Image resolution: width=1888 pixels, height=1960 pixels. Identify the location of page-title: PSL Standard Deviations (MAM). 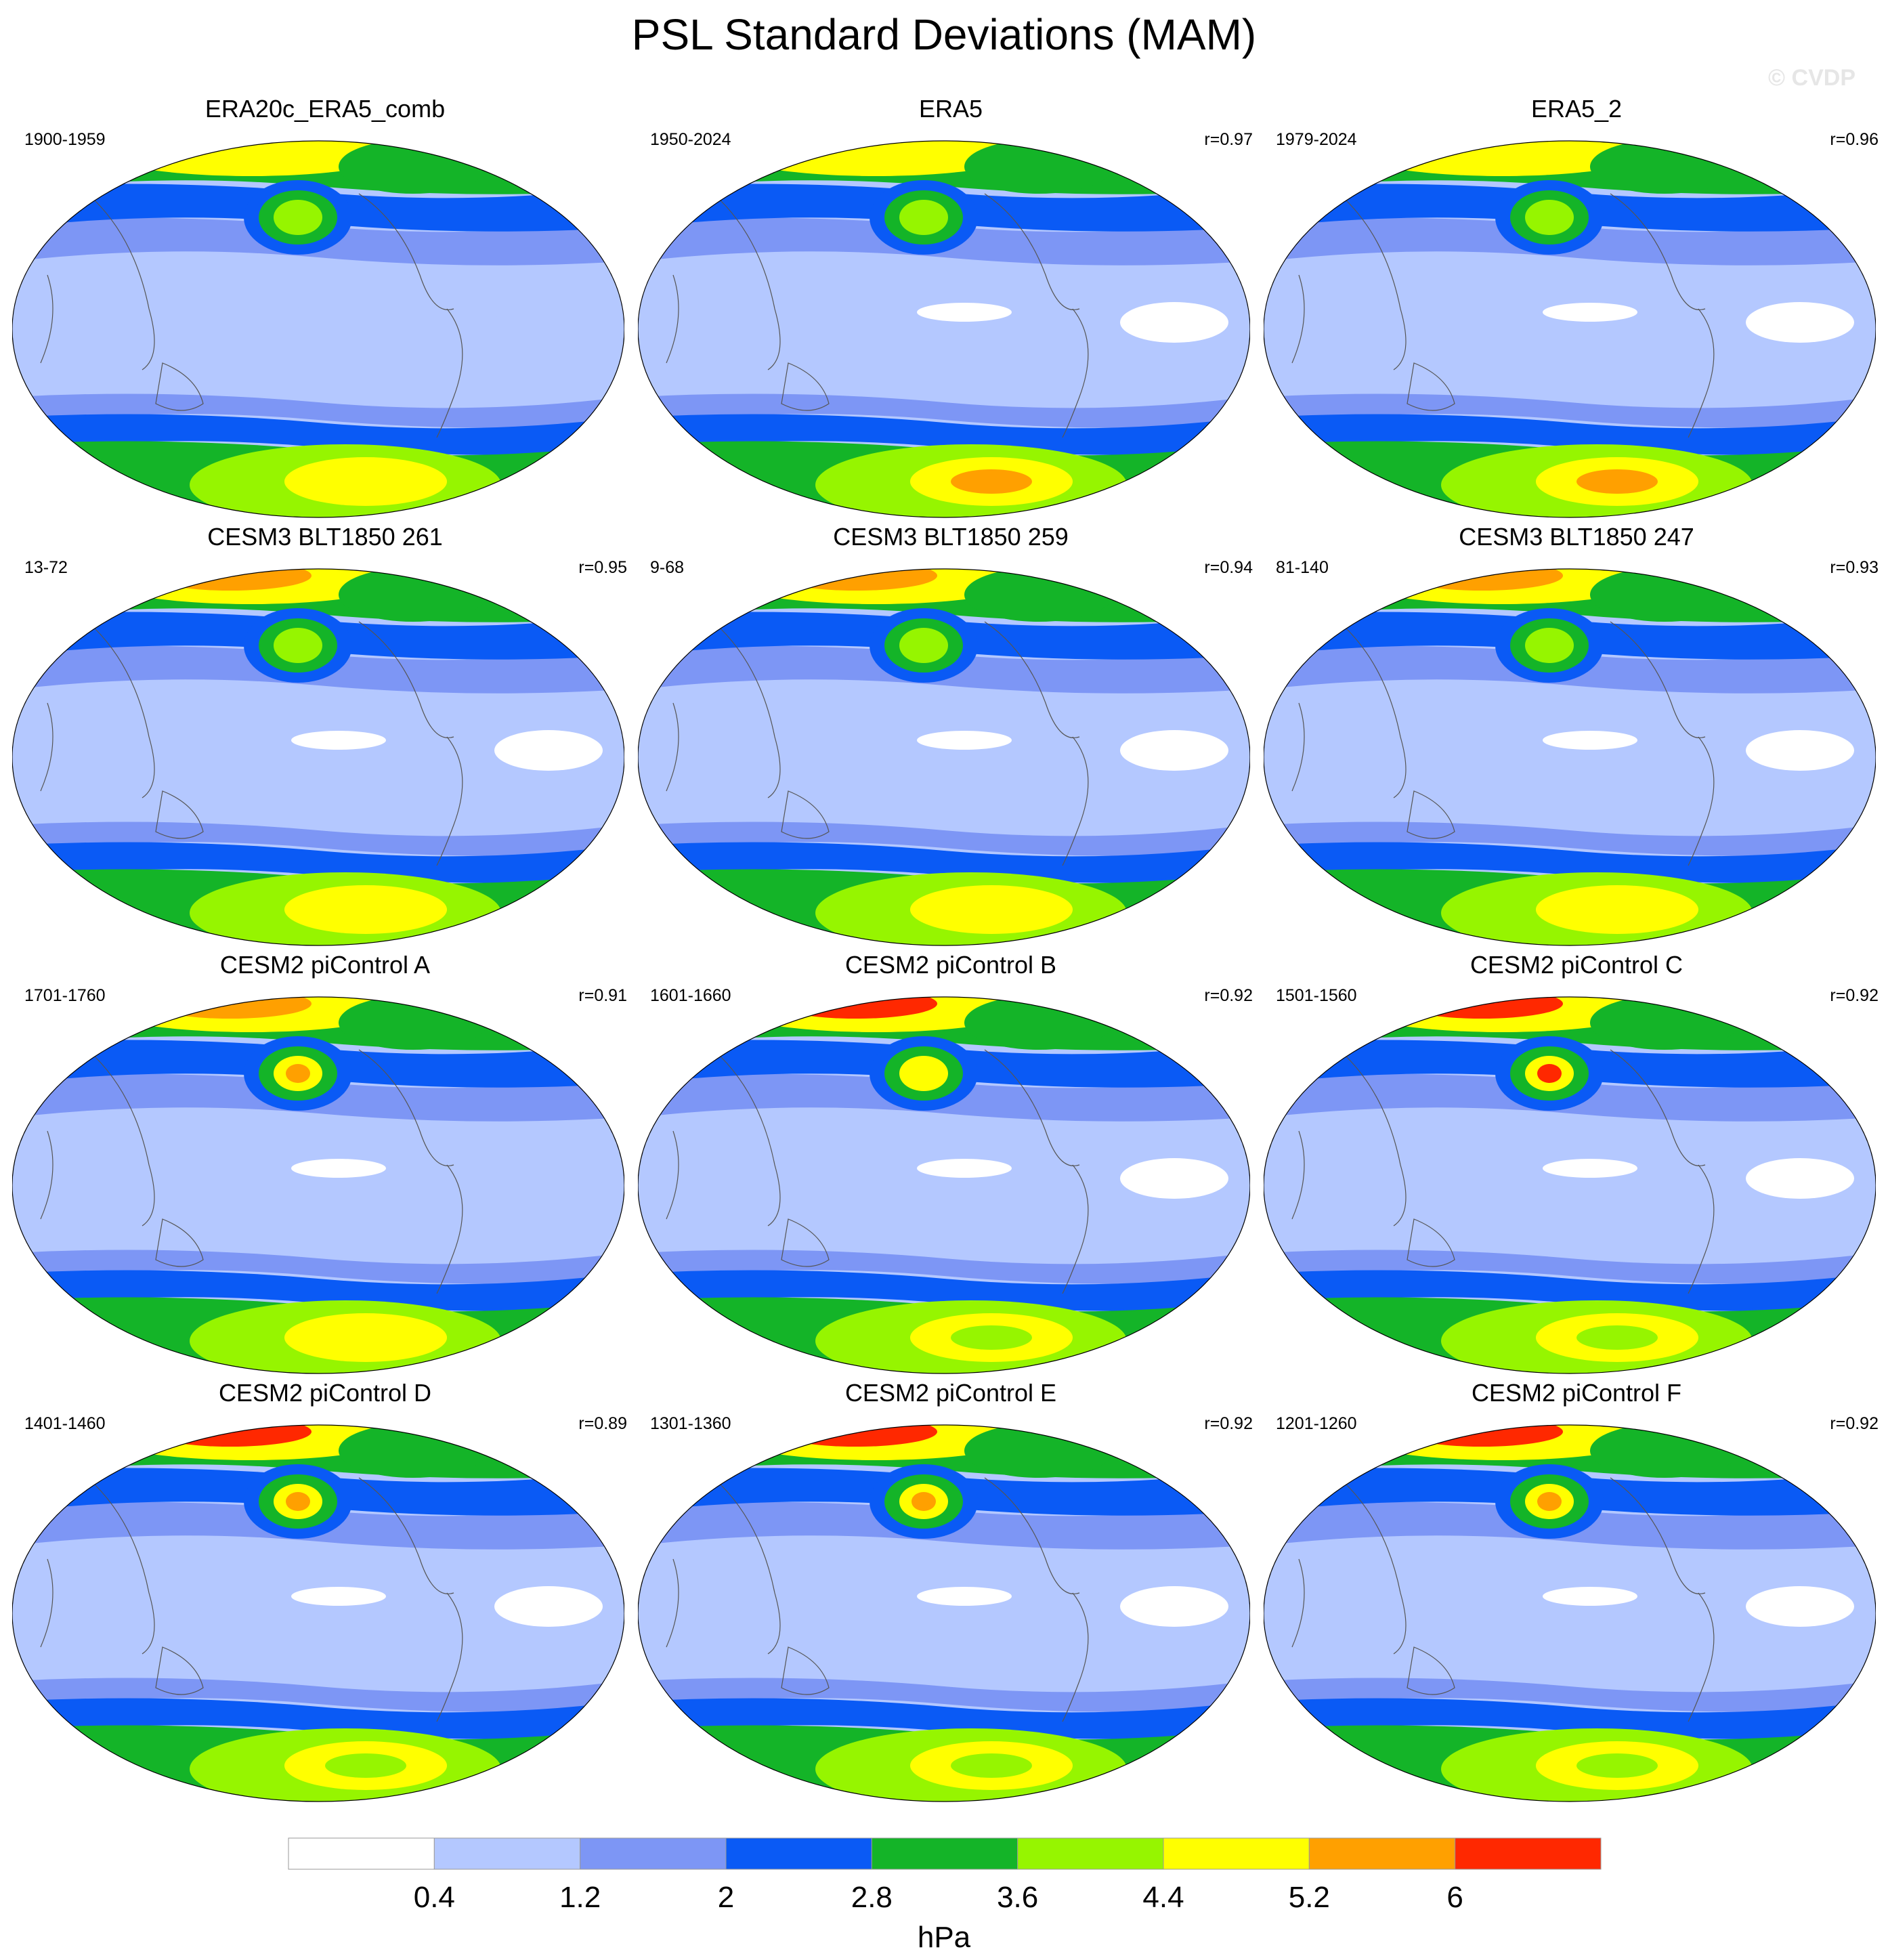
(944, 34).